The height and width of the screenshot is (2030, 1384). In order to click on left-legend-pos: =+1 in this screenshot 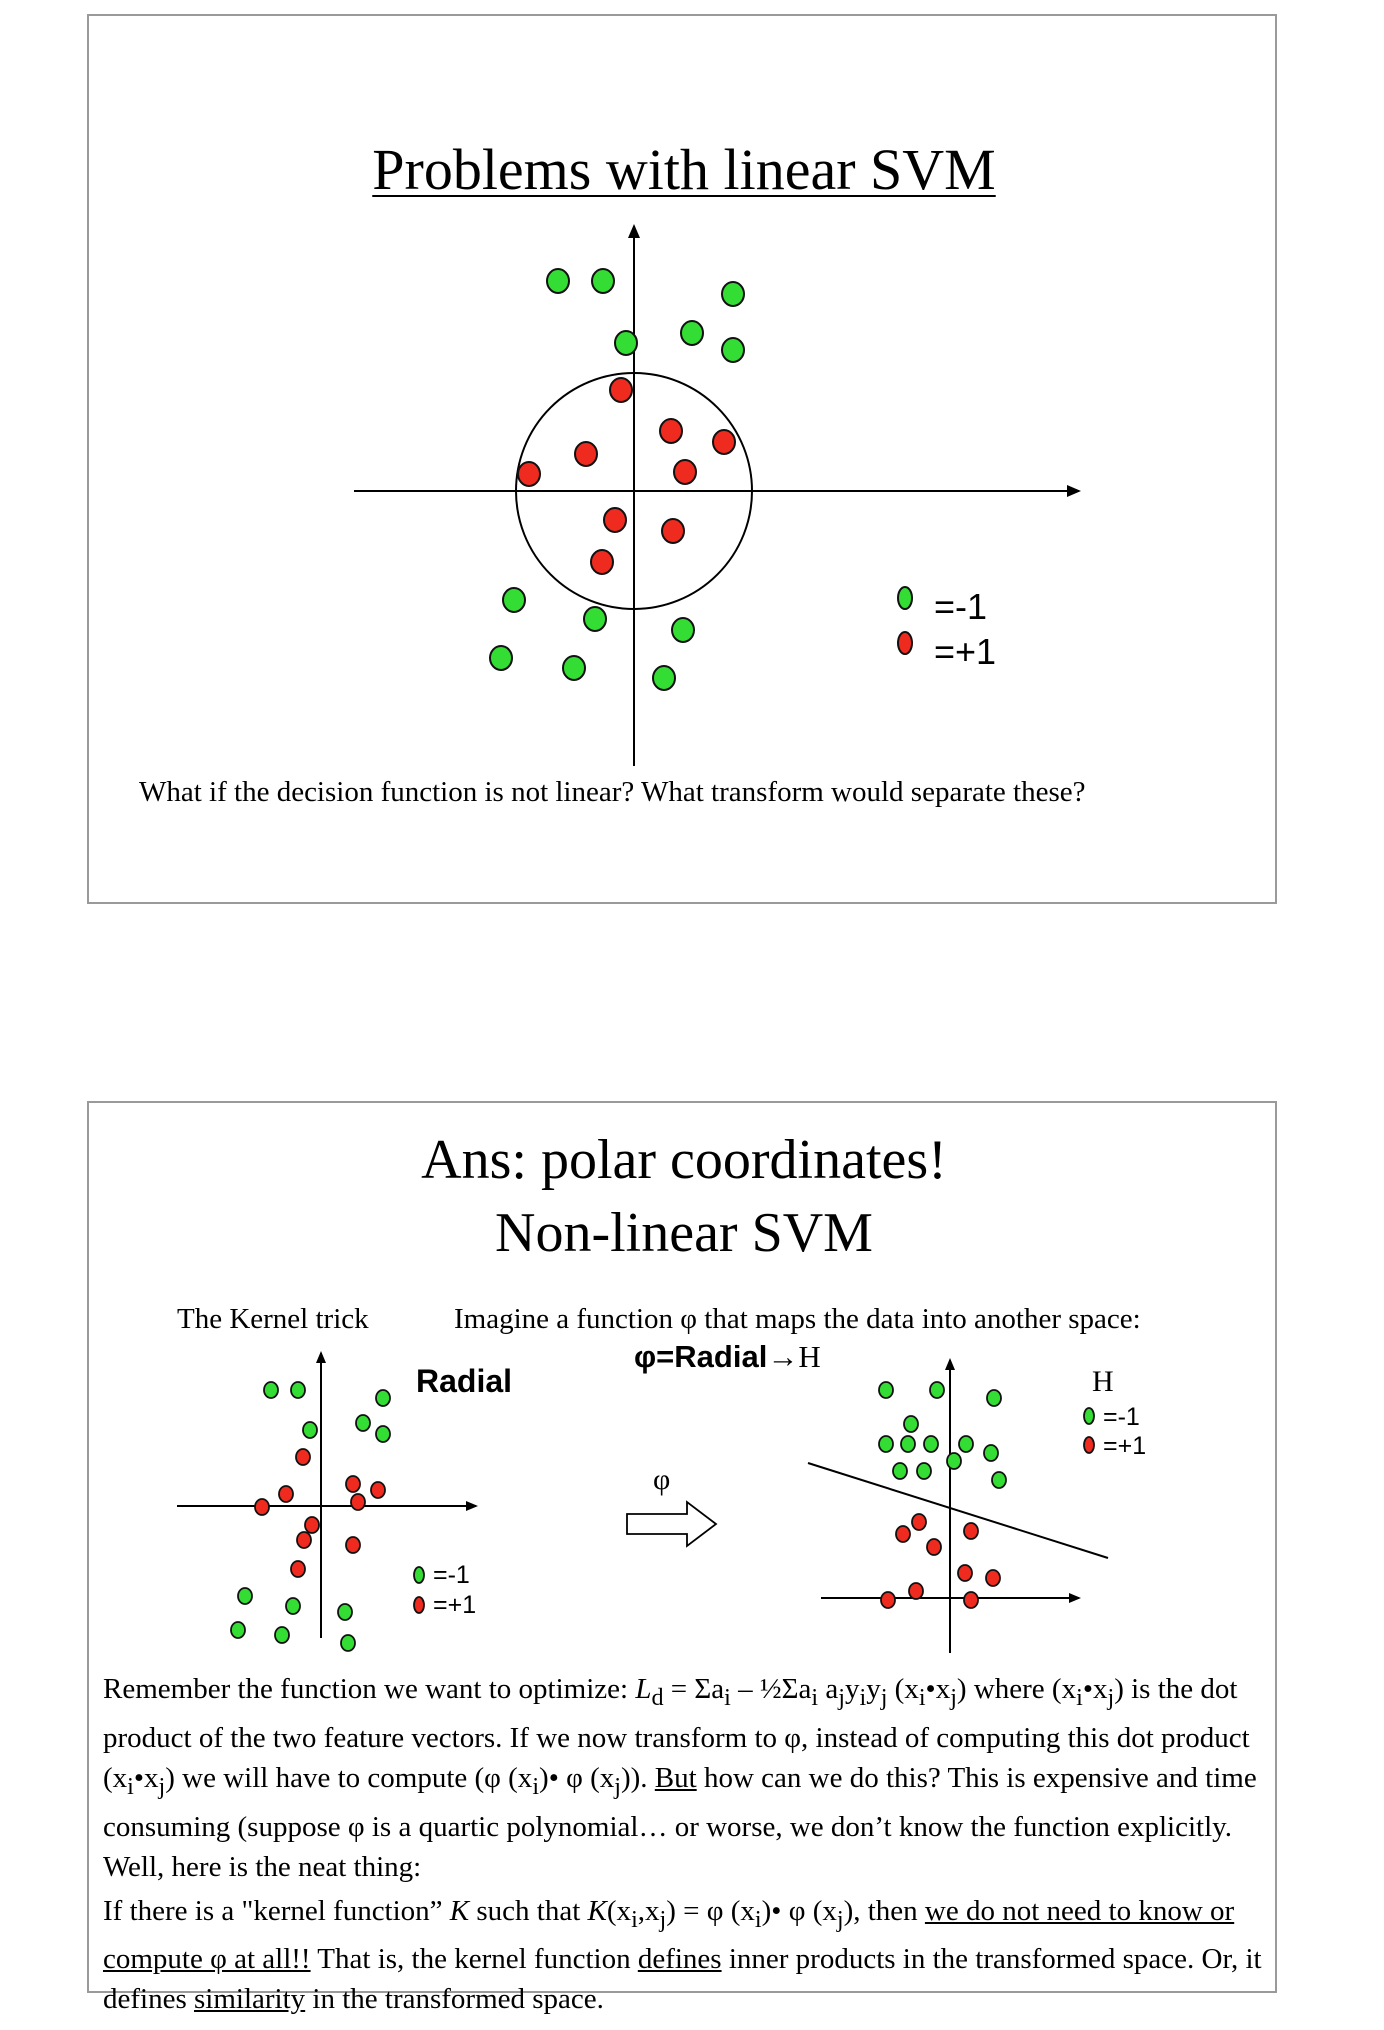, I will do `click(455, 1605)`.